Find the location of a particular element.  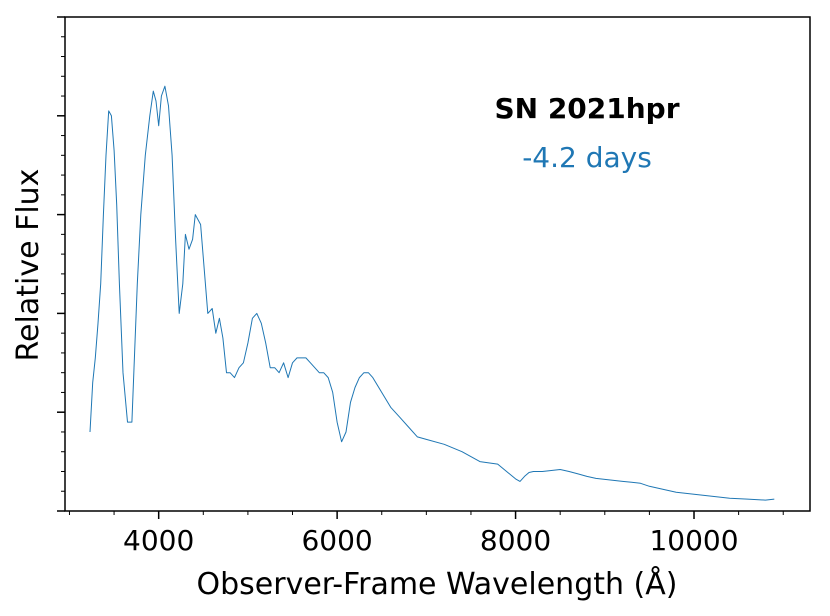

x-tick-label: 8000 is located at coordinates (515, 540).